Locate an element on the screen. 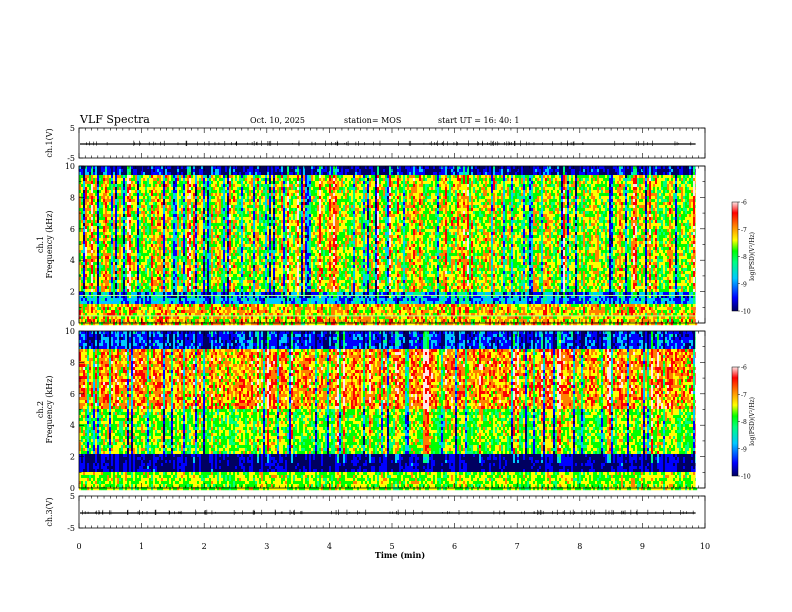 This screenshot has height=612, width=792. y-axis-label: ch.1(V) is located at coordinates (49, 142).